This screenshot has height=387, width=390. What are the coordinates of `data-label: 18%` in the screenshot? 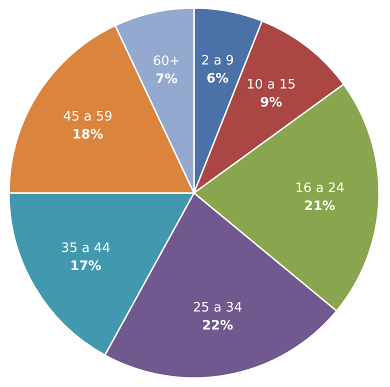 It's located at (88, 135).